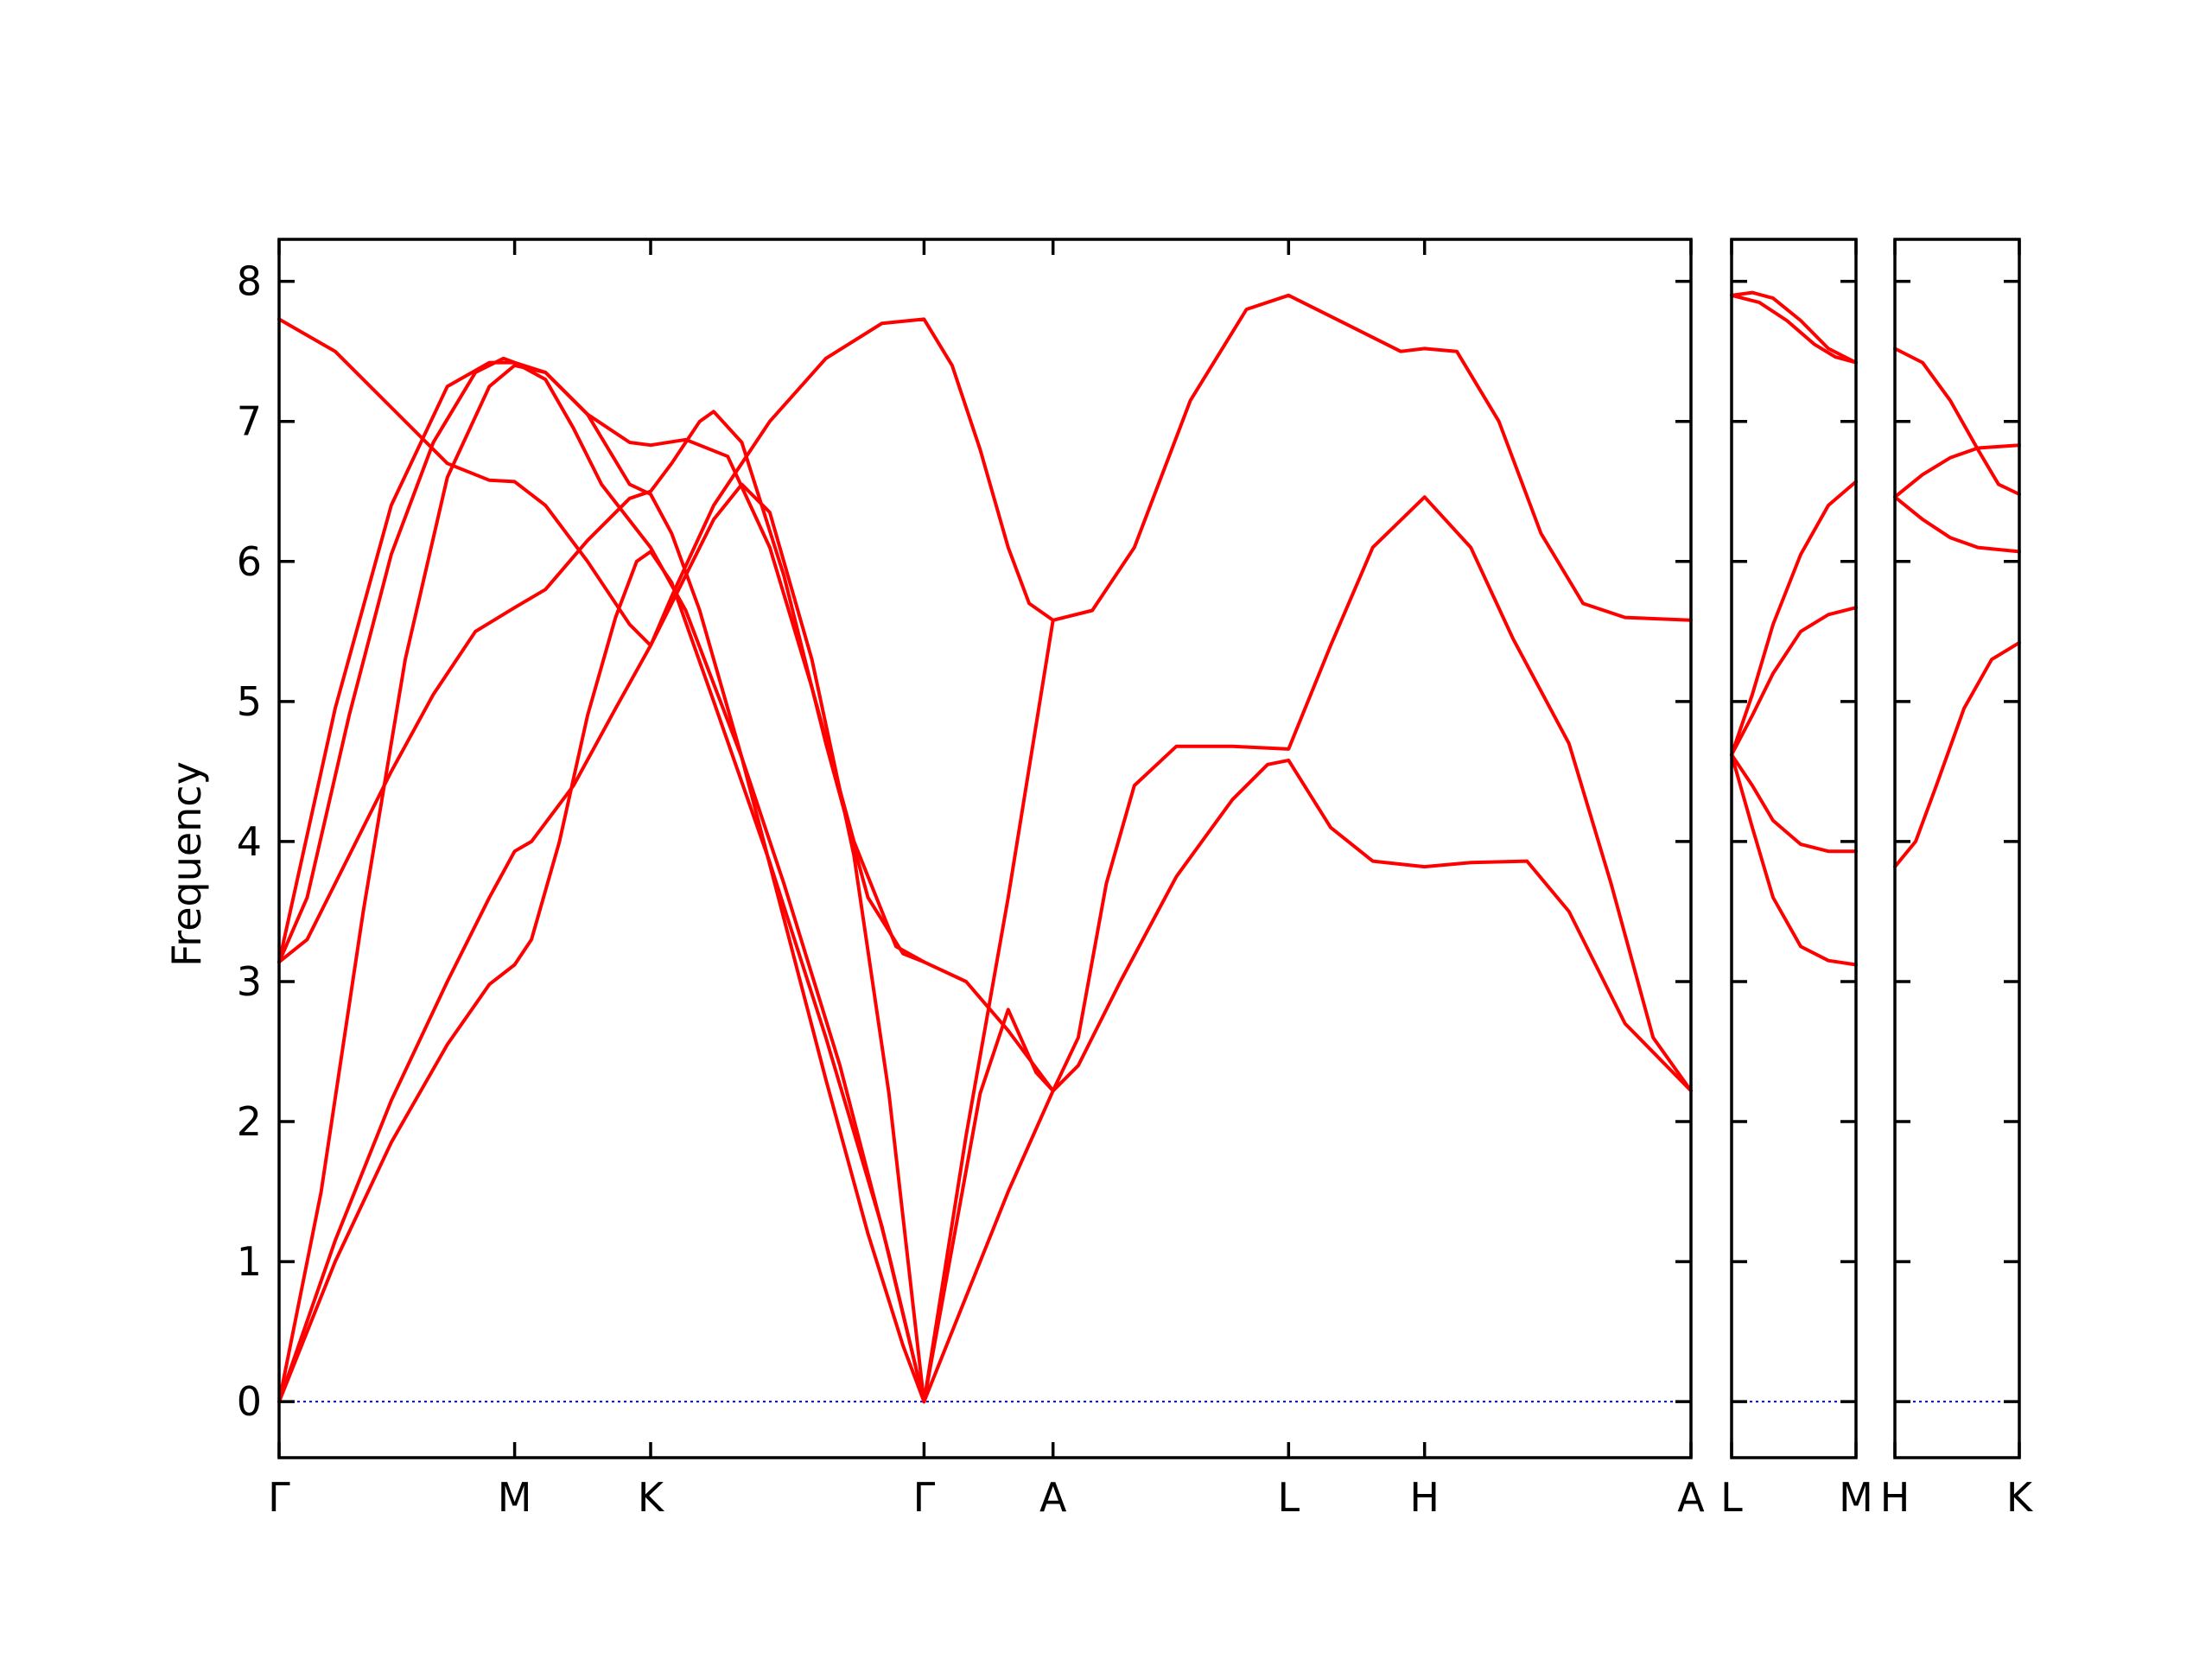 The height and width of the screenshot is (1659, 2212). What do you see at coordinates (249, 1401) in the screenshot?
I see `y-tick-label: 0` at bounding box center [249, 1401].